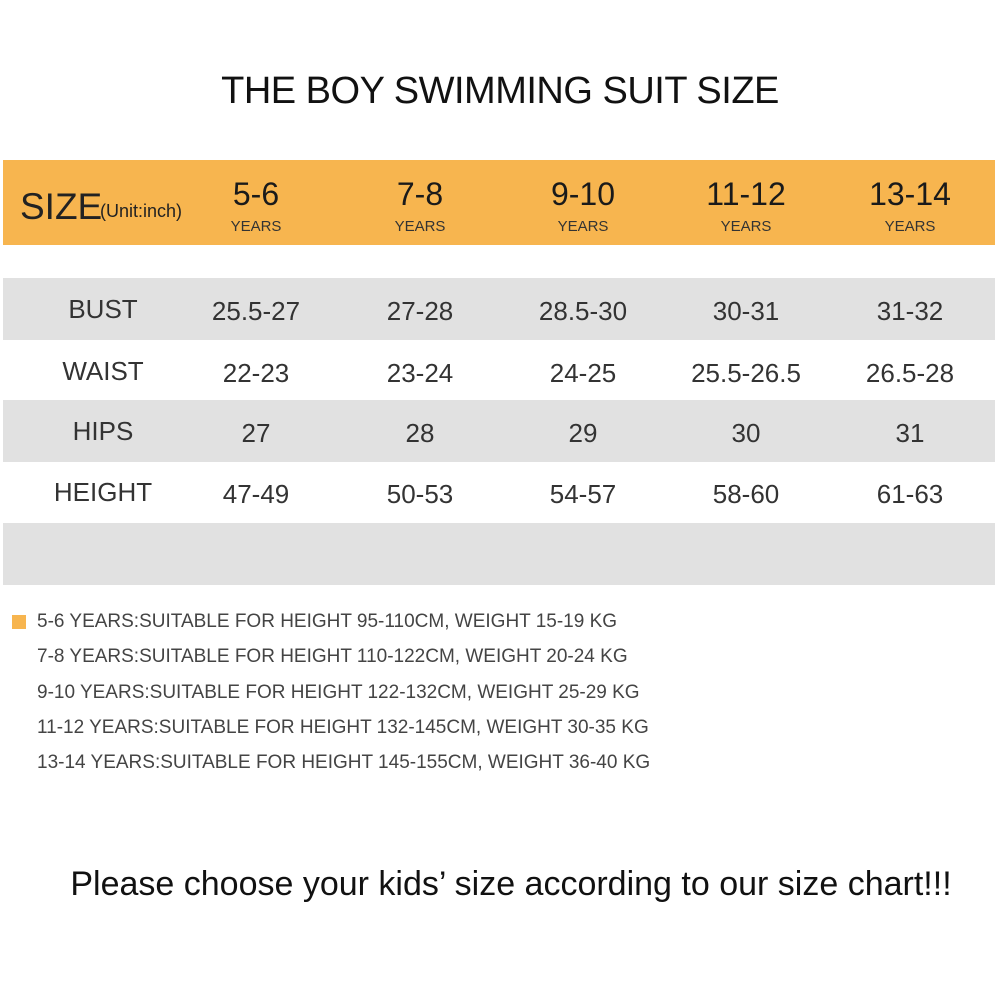 This screenshot has width=1000, height=1000. I want to click on cell: 26.5-28, so click(910, 373).